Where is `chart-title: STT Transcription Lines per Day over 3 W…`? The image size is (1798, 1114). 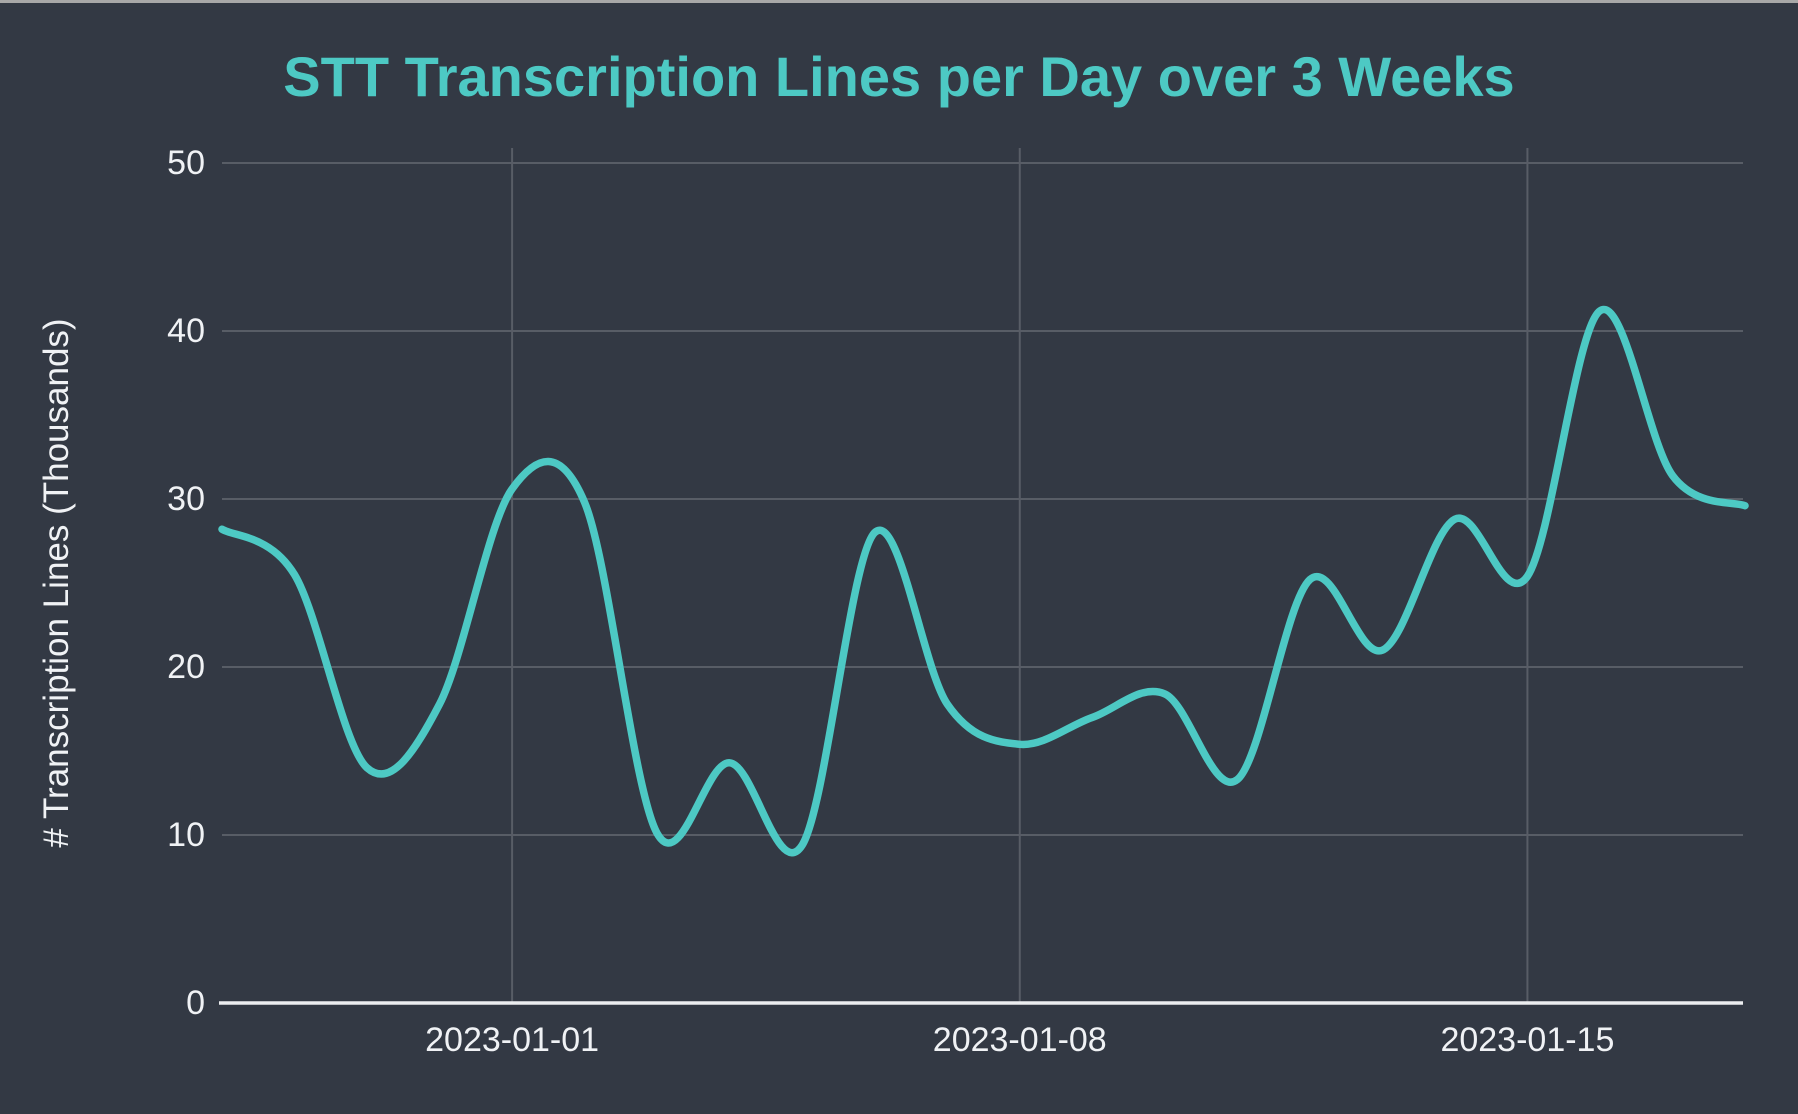
chart-title: STT Transcription Lines per Day over 3 W… is located at coordinates (899, 76).